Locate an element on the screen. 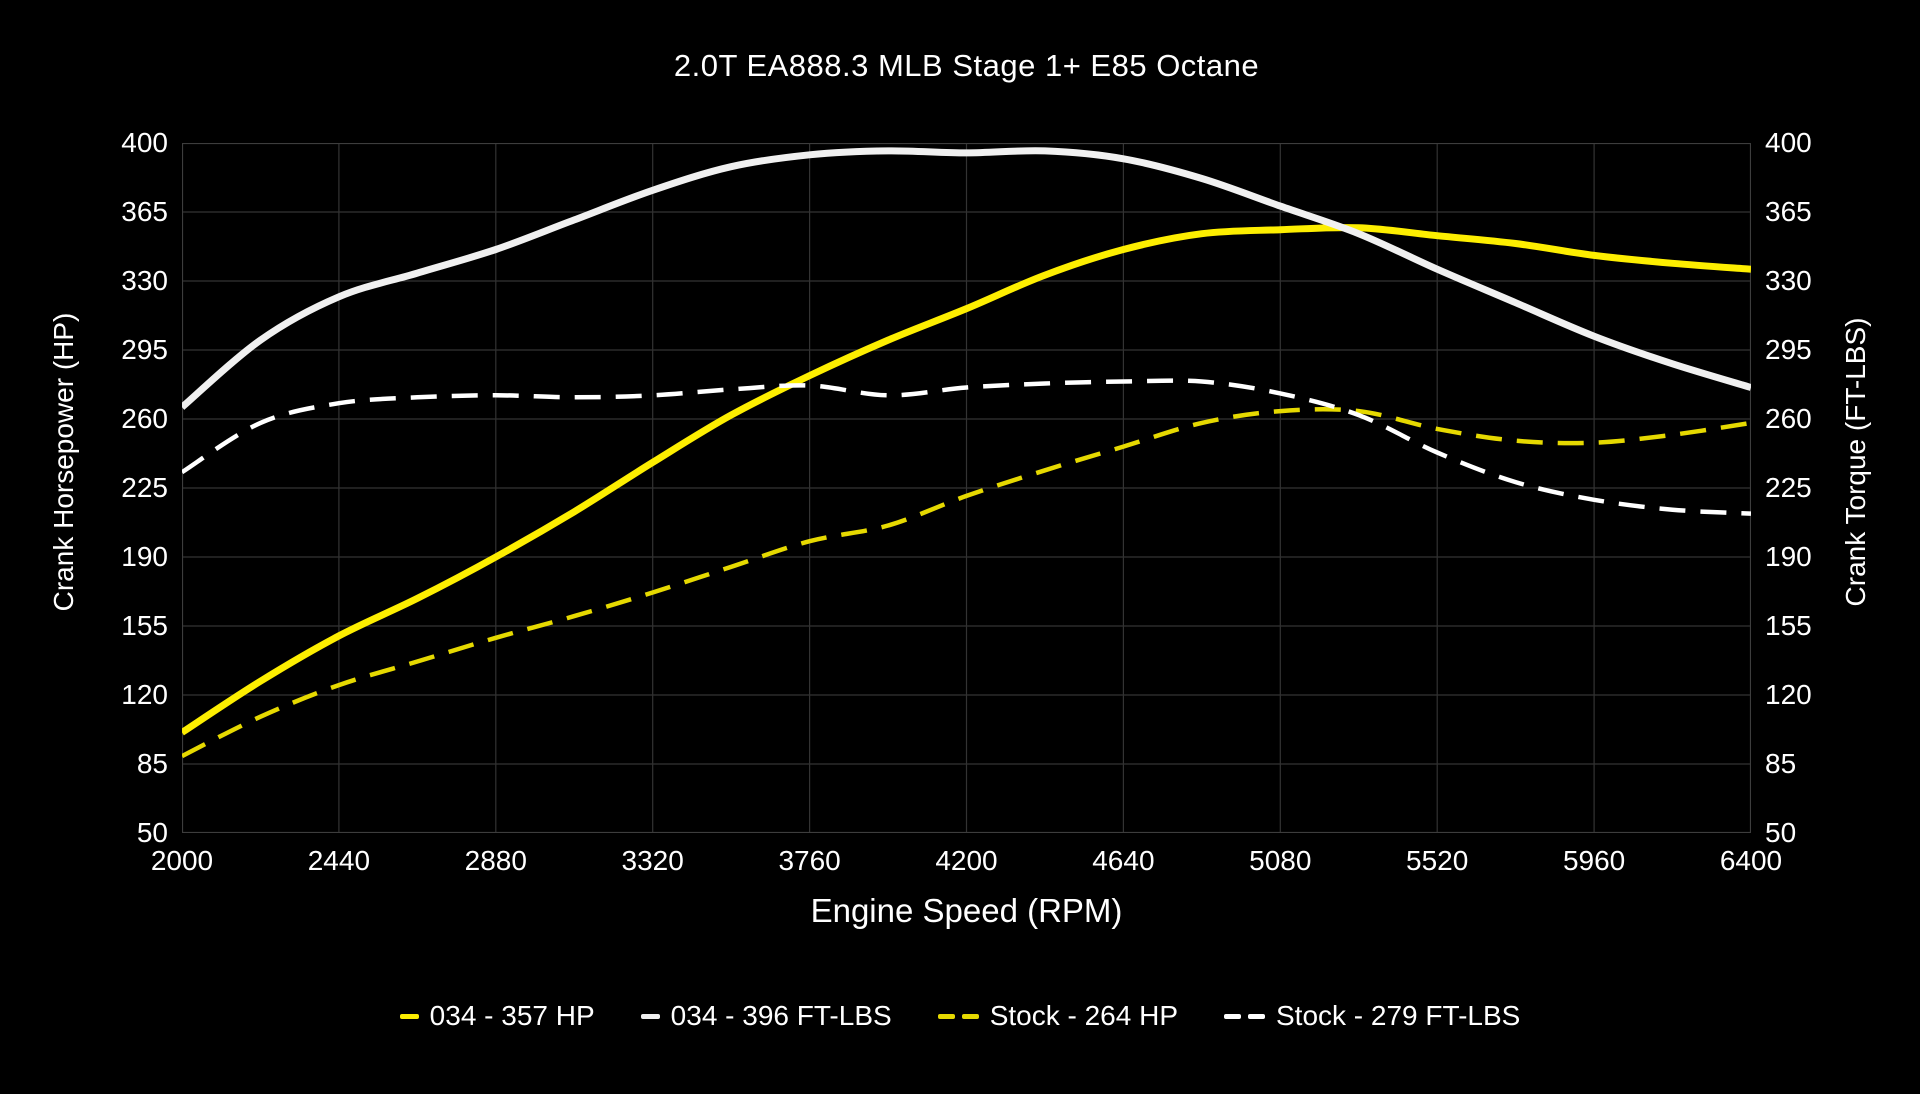 The image size is (1920, 1094). series-path-stock-279-ft-lbs is located at coordinates (966, 447).